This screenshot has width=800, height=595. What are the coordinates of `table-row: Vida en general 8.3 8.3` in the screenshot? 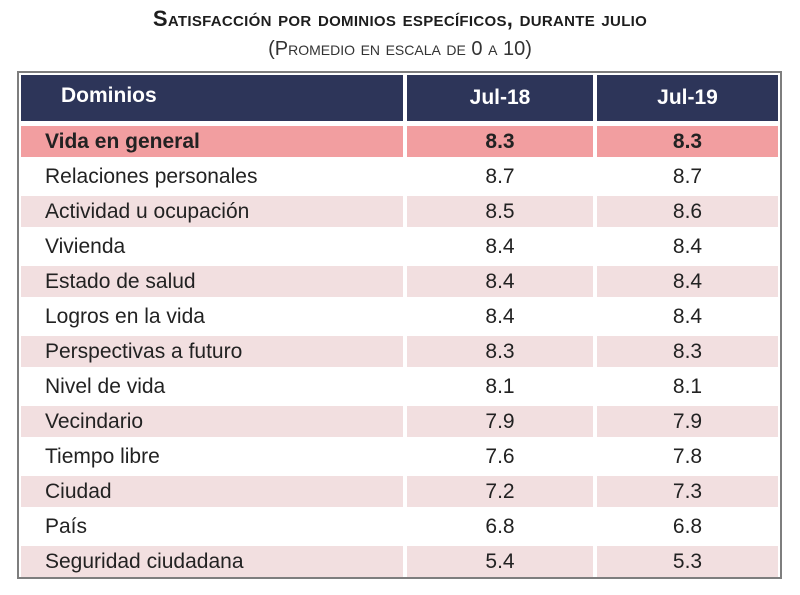 It's located at (399, 141).